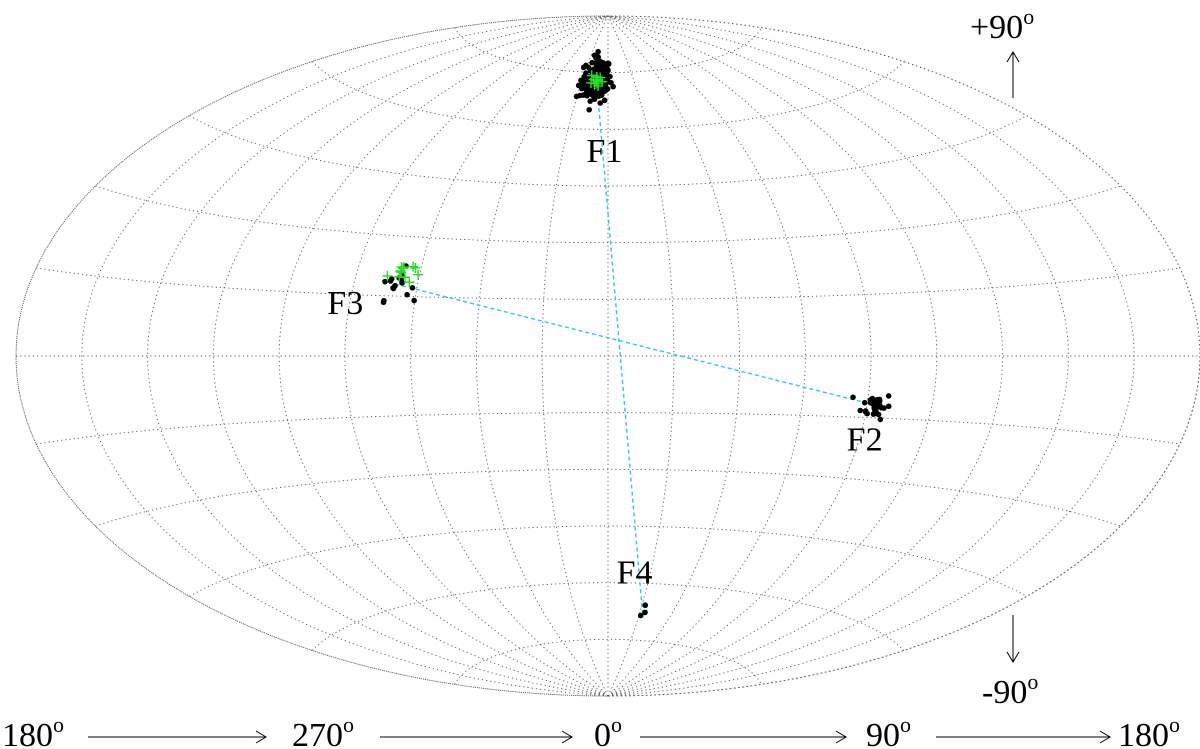 The height and width of the screenshot is (749, 1200). What do you see at coordinates (323, 730) in the screenshot?
I see `x-tick-label-1: 270o` at bounding box center [323, 730].